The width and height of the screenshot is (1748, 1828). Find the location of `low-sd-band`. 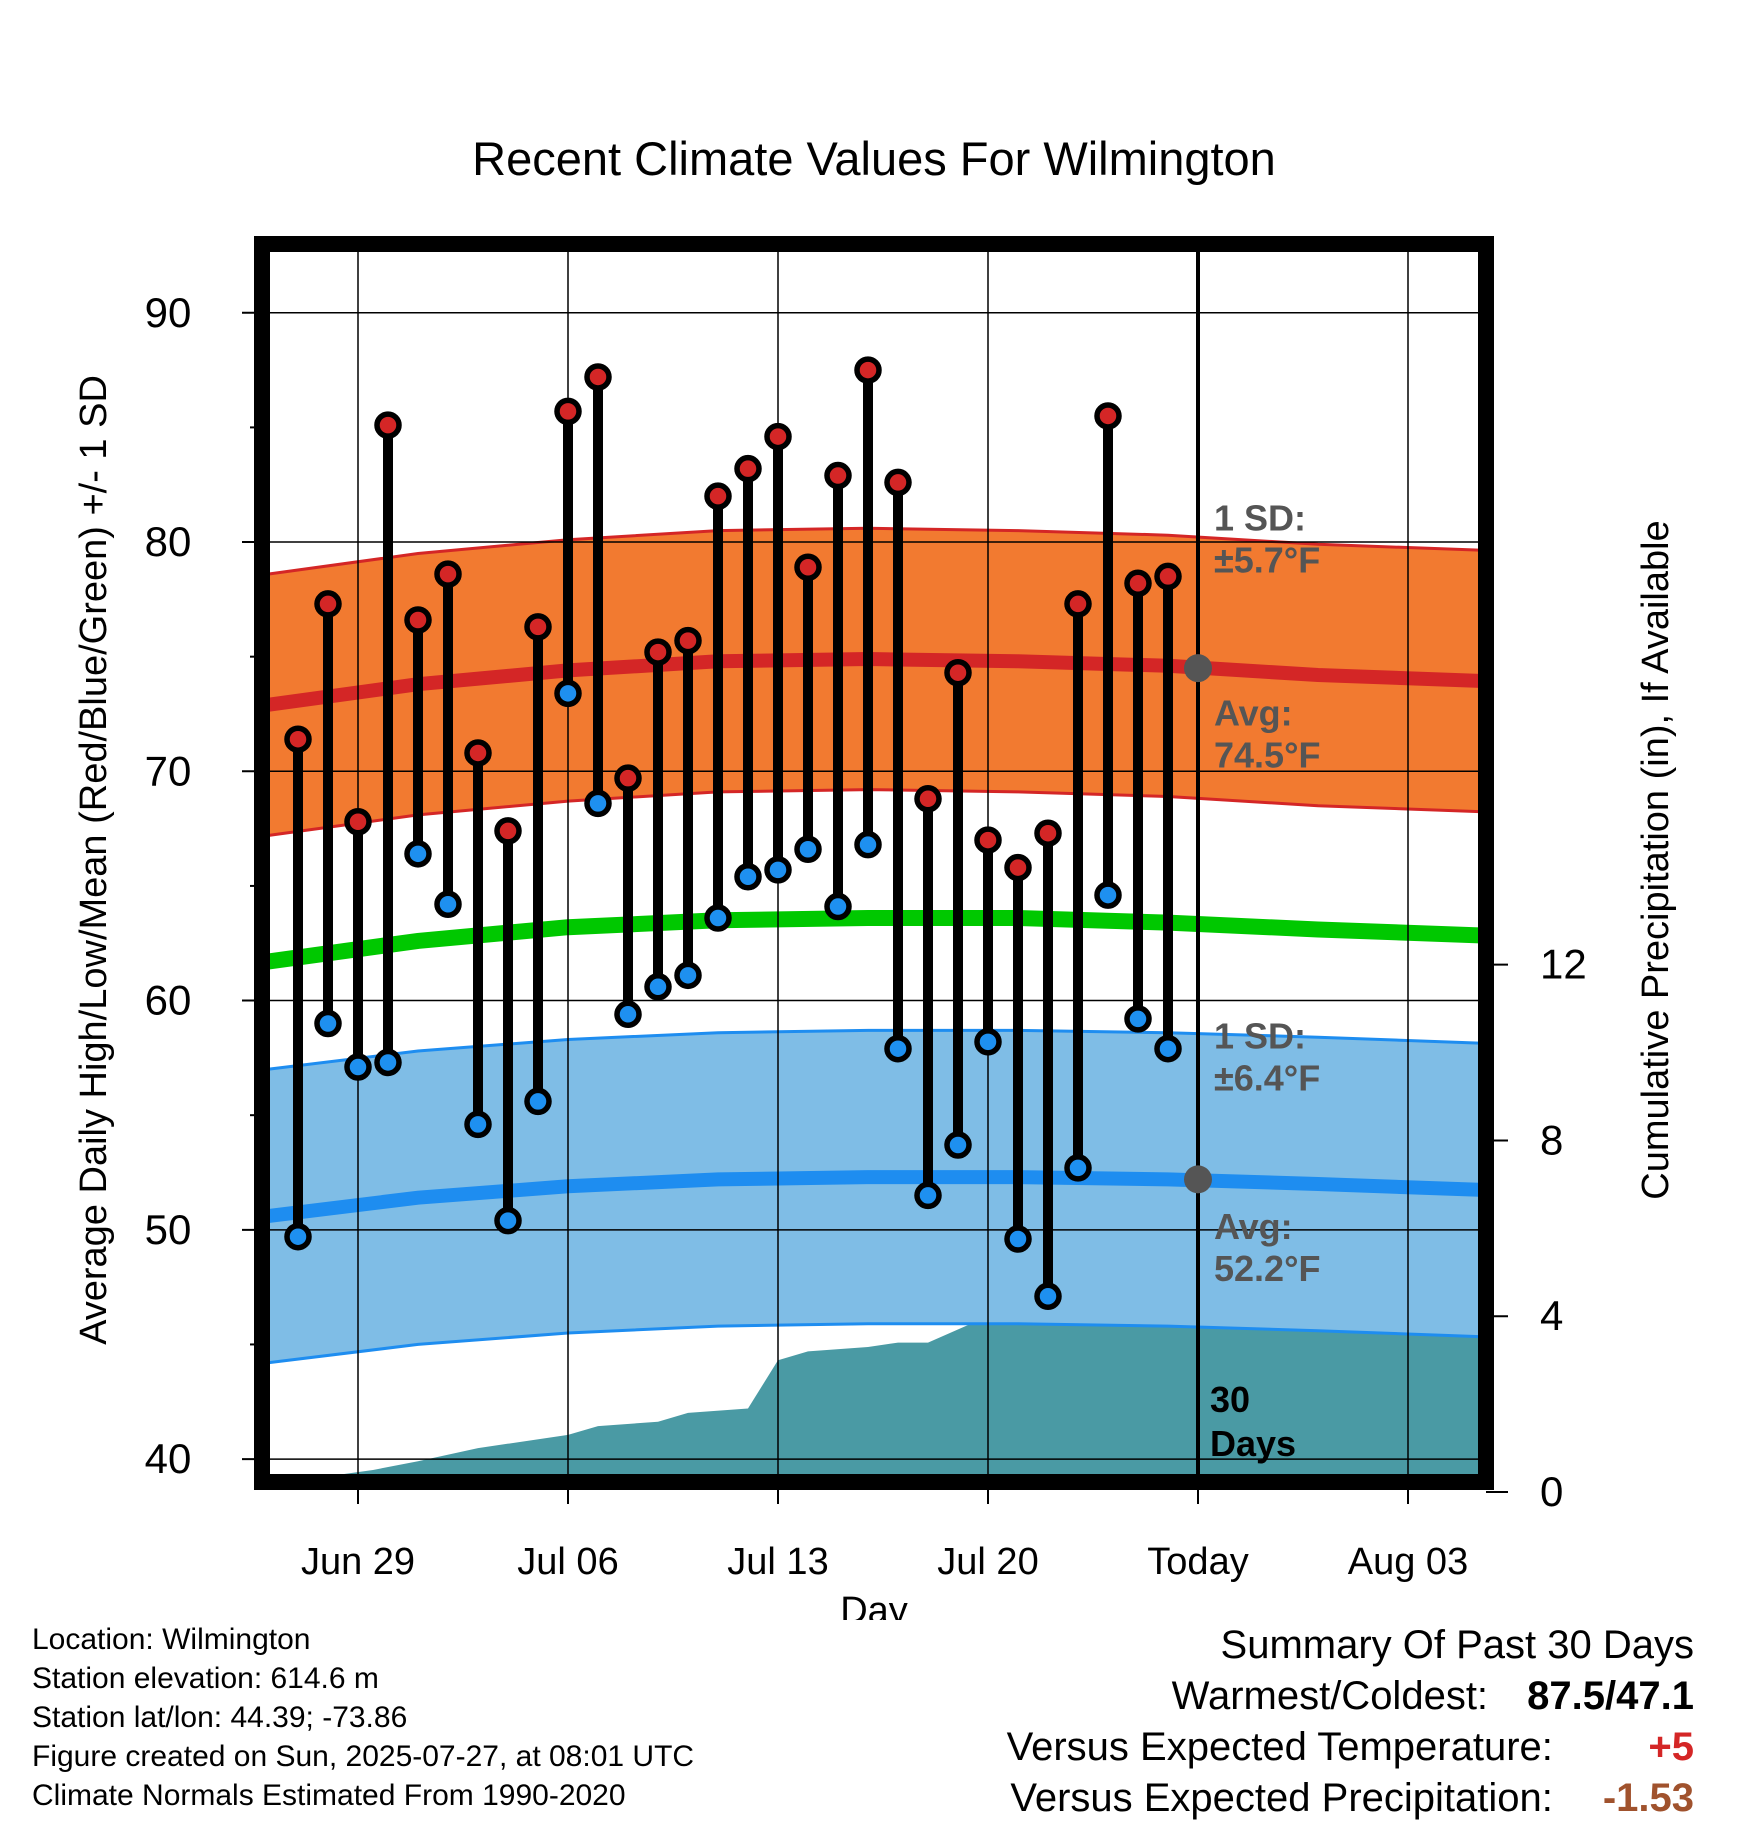

low-sd-band is located at coordinates (877, 1196).